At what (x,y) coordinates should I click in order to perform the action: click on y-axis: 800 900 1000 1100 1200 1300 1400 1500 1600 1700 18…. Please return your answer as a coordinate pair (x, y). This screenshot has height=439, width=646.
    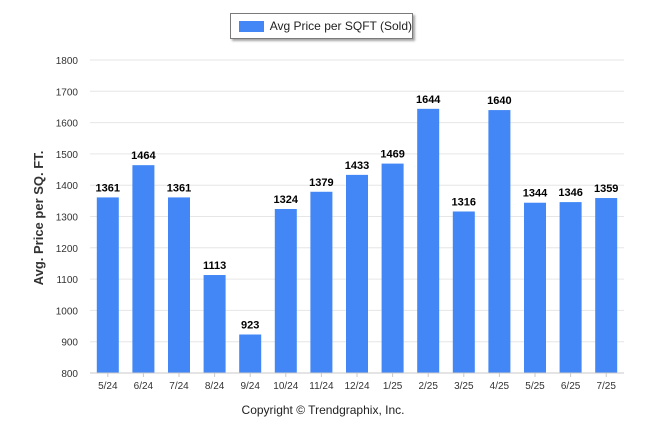
    Looking at the image, I should click on (67, 218).